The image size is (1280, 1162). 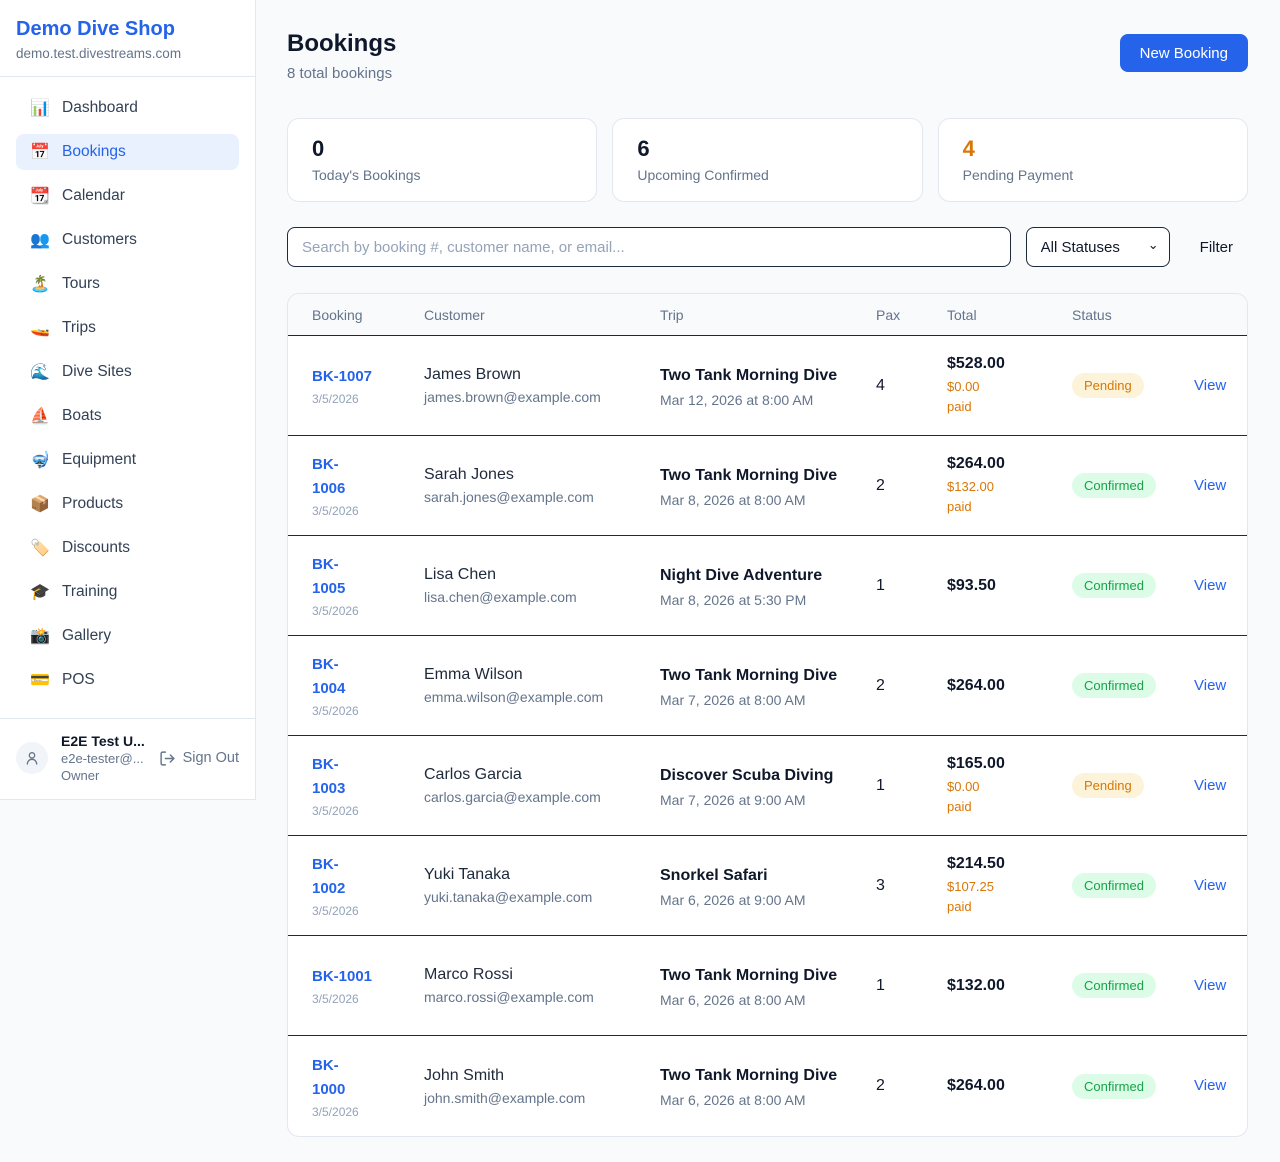 I want to click on pax-count: 4, so click(x=880, y=385).